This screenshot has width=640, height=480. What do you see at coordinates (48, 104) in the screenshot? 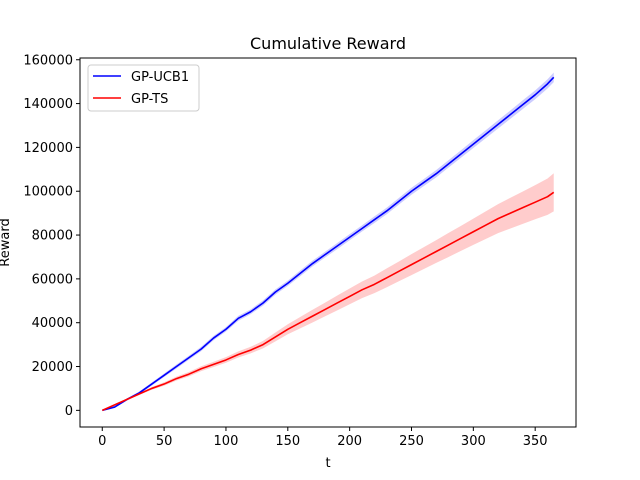
I see `y-tick-label: 140000` at bounding box center [48, 104].